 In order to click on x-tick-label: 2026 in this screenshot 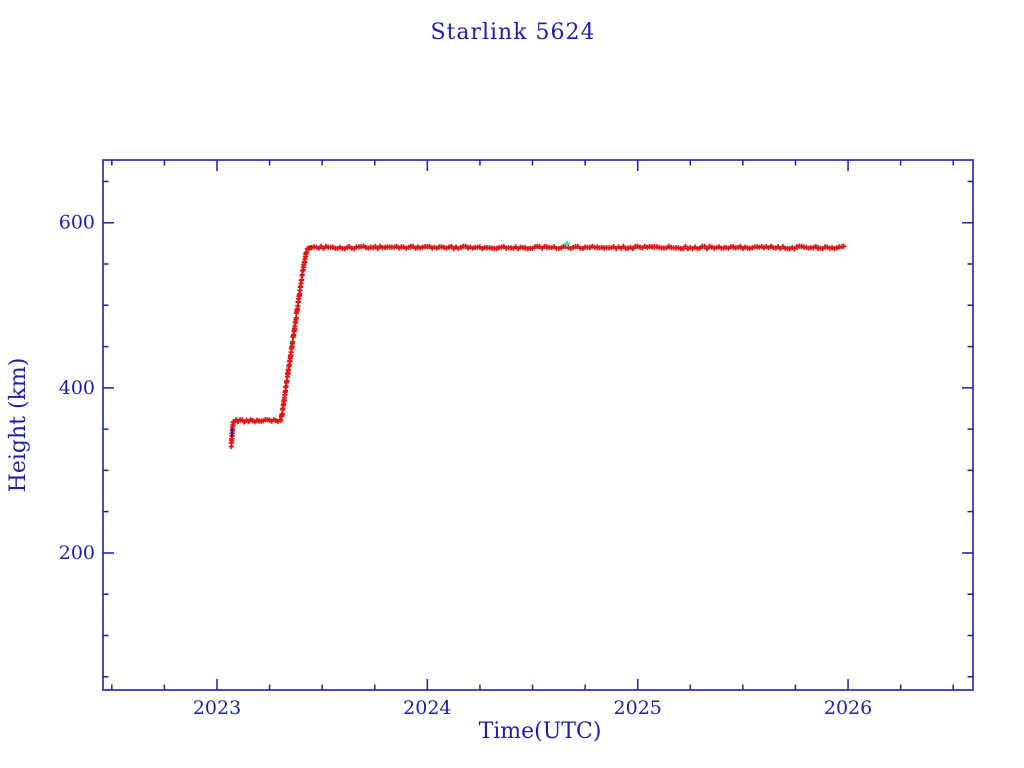, I will do `click(848, 708)`.